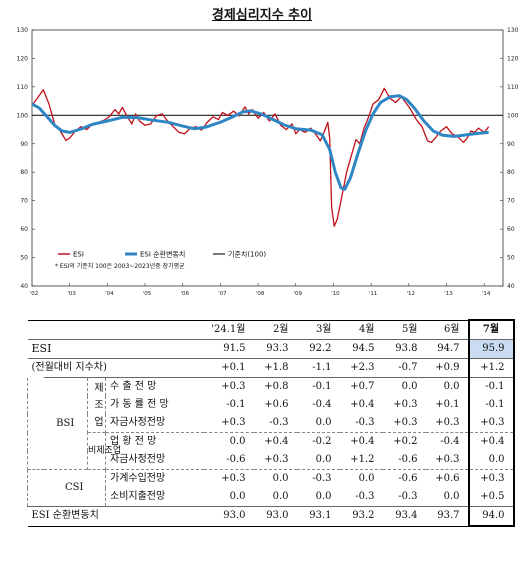  What do you see at coordinates (447, 404) in the screenshot?
I see `table-cell: +0.1` at bounding box center [447, 404].